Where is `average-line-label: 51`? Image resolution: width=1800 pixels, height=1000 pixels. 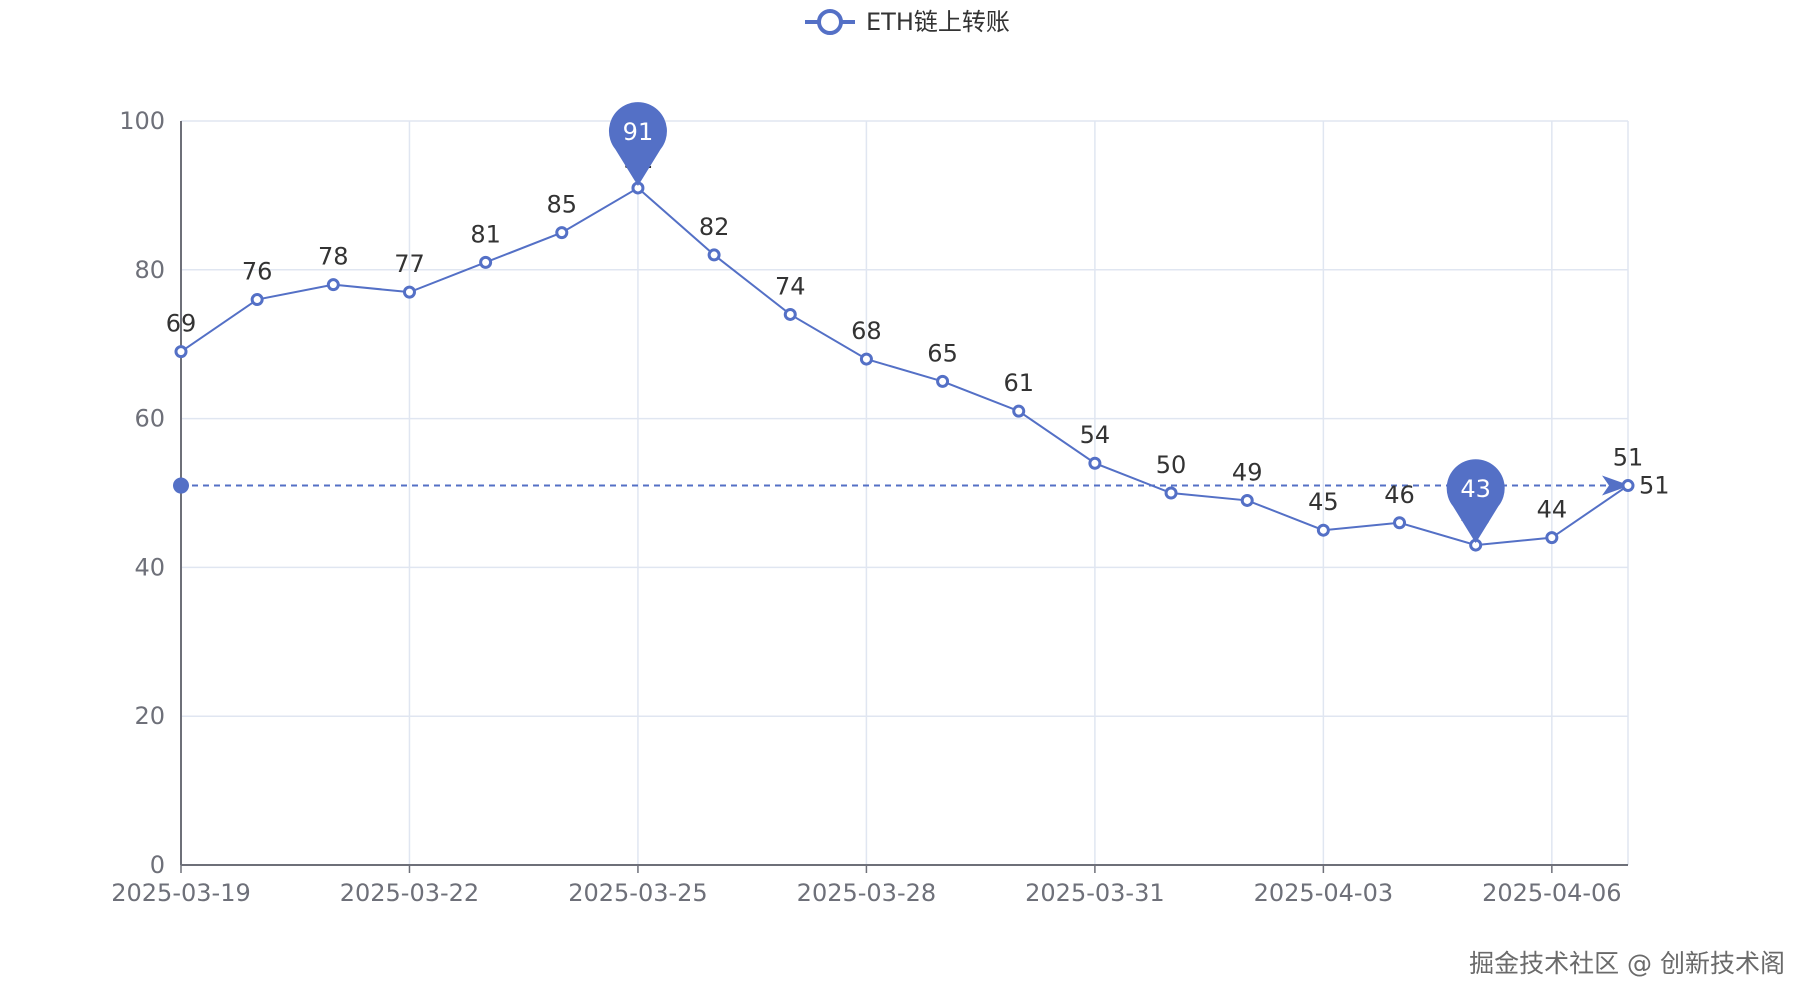 average-line-label: 51 is located at coordinates (1654, 486).